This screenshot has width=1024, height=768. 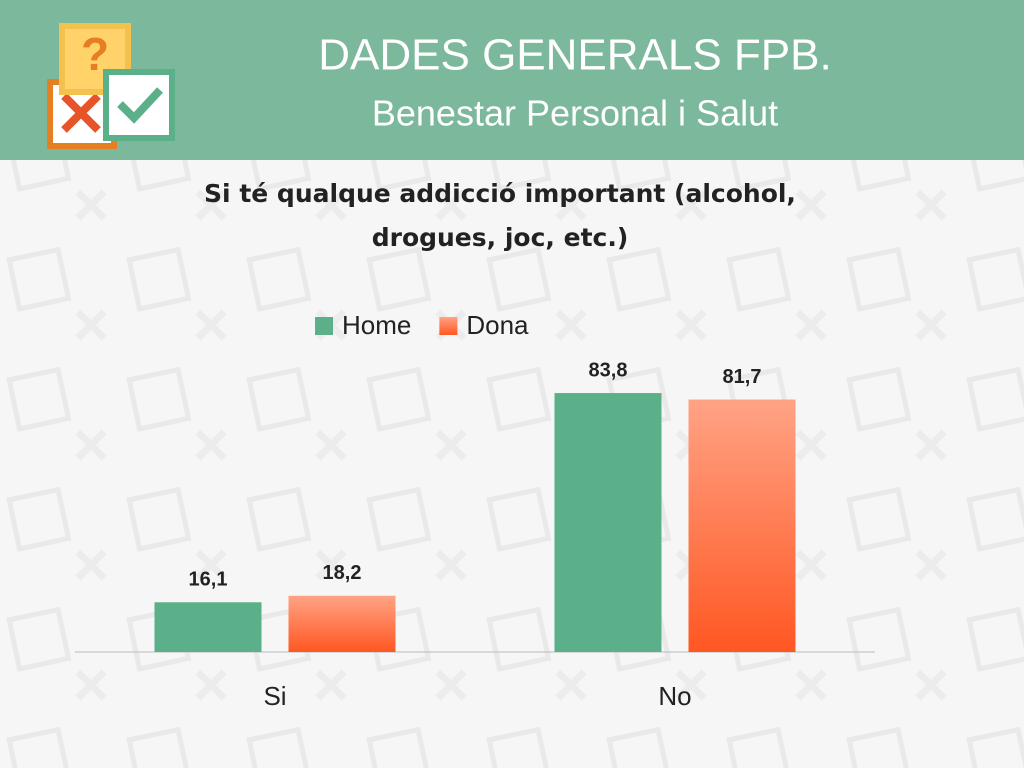 What do you see at coordinates (574, 55) in the screenshot?
I see `header-title: DADES GENERALS FPB.` at bounding box center [574, 55].